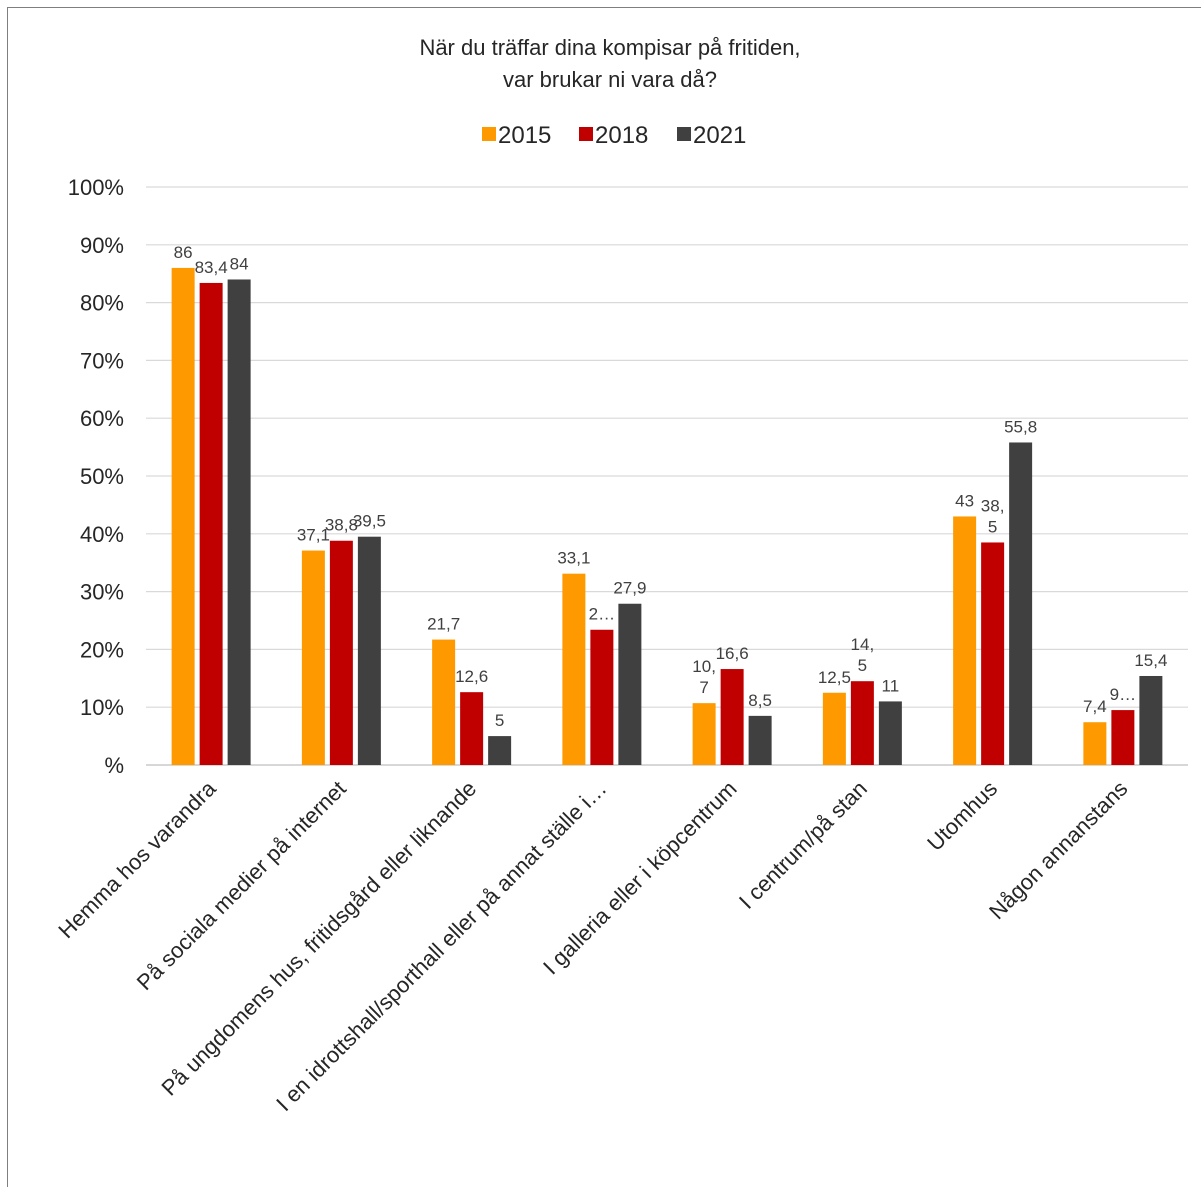 The image size is (1201, 1187). I want to click on y-tick-label: 70%, so click(102, 360).